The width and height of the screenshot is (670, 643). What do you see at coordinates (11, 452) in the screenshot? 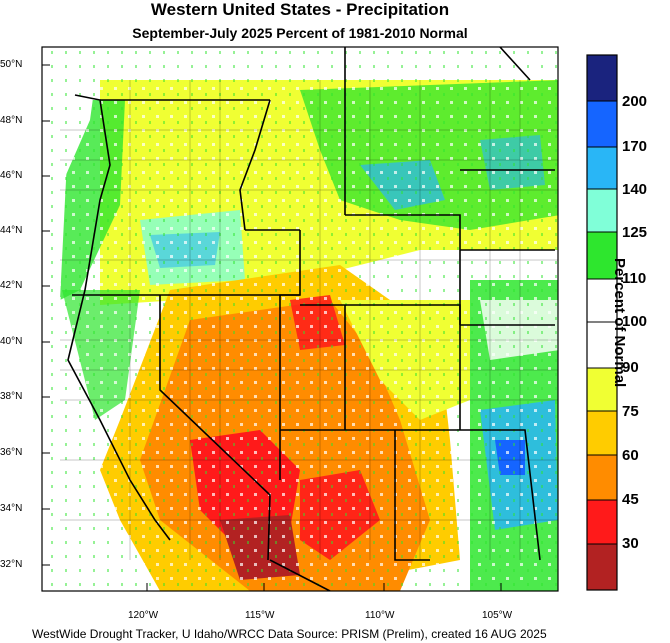
I see `lat-label-36: 36°N` at bounding box center [11, 452].